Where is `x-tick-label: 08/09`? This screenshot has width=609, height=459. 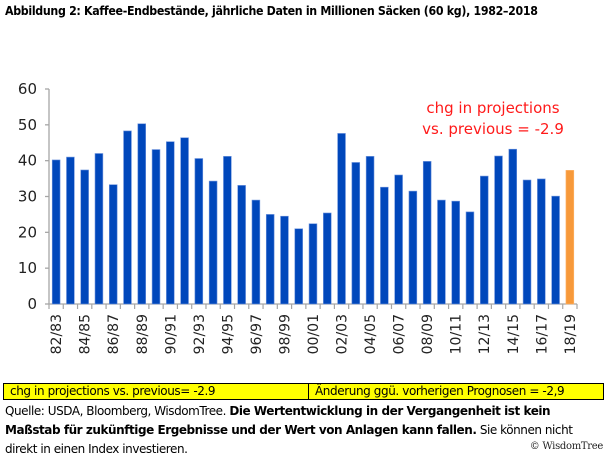 x-tick-label: 08/09 is located at coordinates (428, 334).